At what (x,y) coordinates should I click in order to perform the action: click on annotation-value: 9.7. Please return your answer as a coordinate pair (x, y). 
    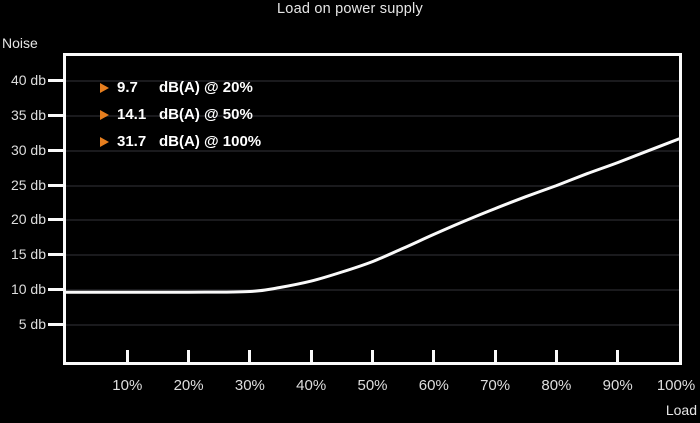
    Looking at the image, I should click on (127, 87).